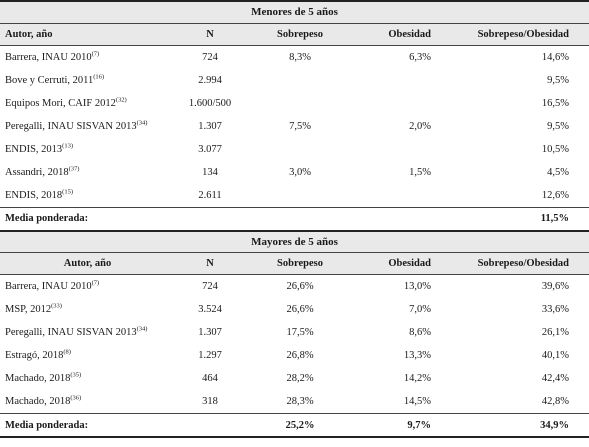  What do you see at coordinates (555, 378) in the screenshot?
I see `sobrepeso-obesidad-cell: 42,4%` at bounding box center [555, 378].